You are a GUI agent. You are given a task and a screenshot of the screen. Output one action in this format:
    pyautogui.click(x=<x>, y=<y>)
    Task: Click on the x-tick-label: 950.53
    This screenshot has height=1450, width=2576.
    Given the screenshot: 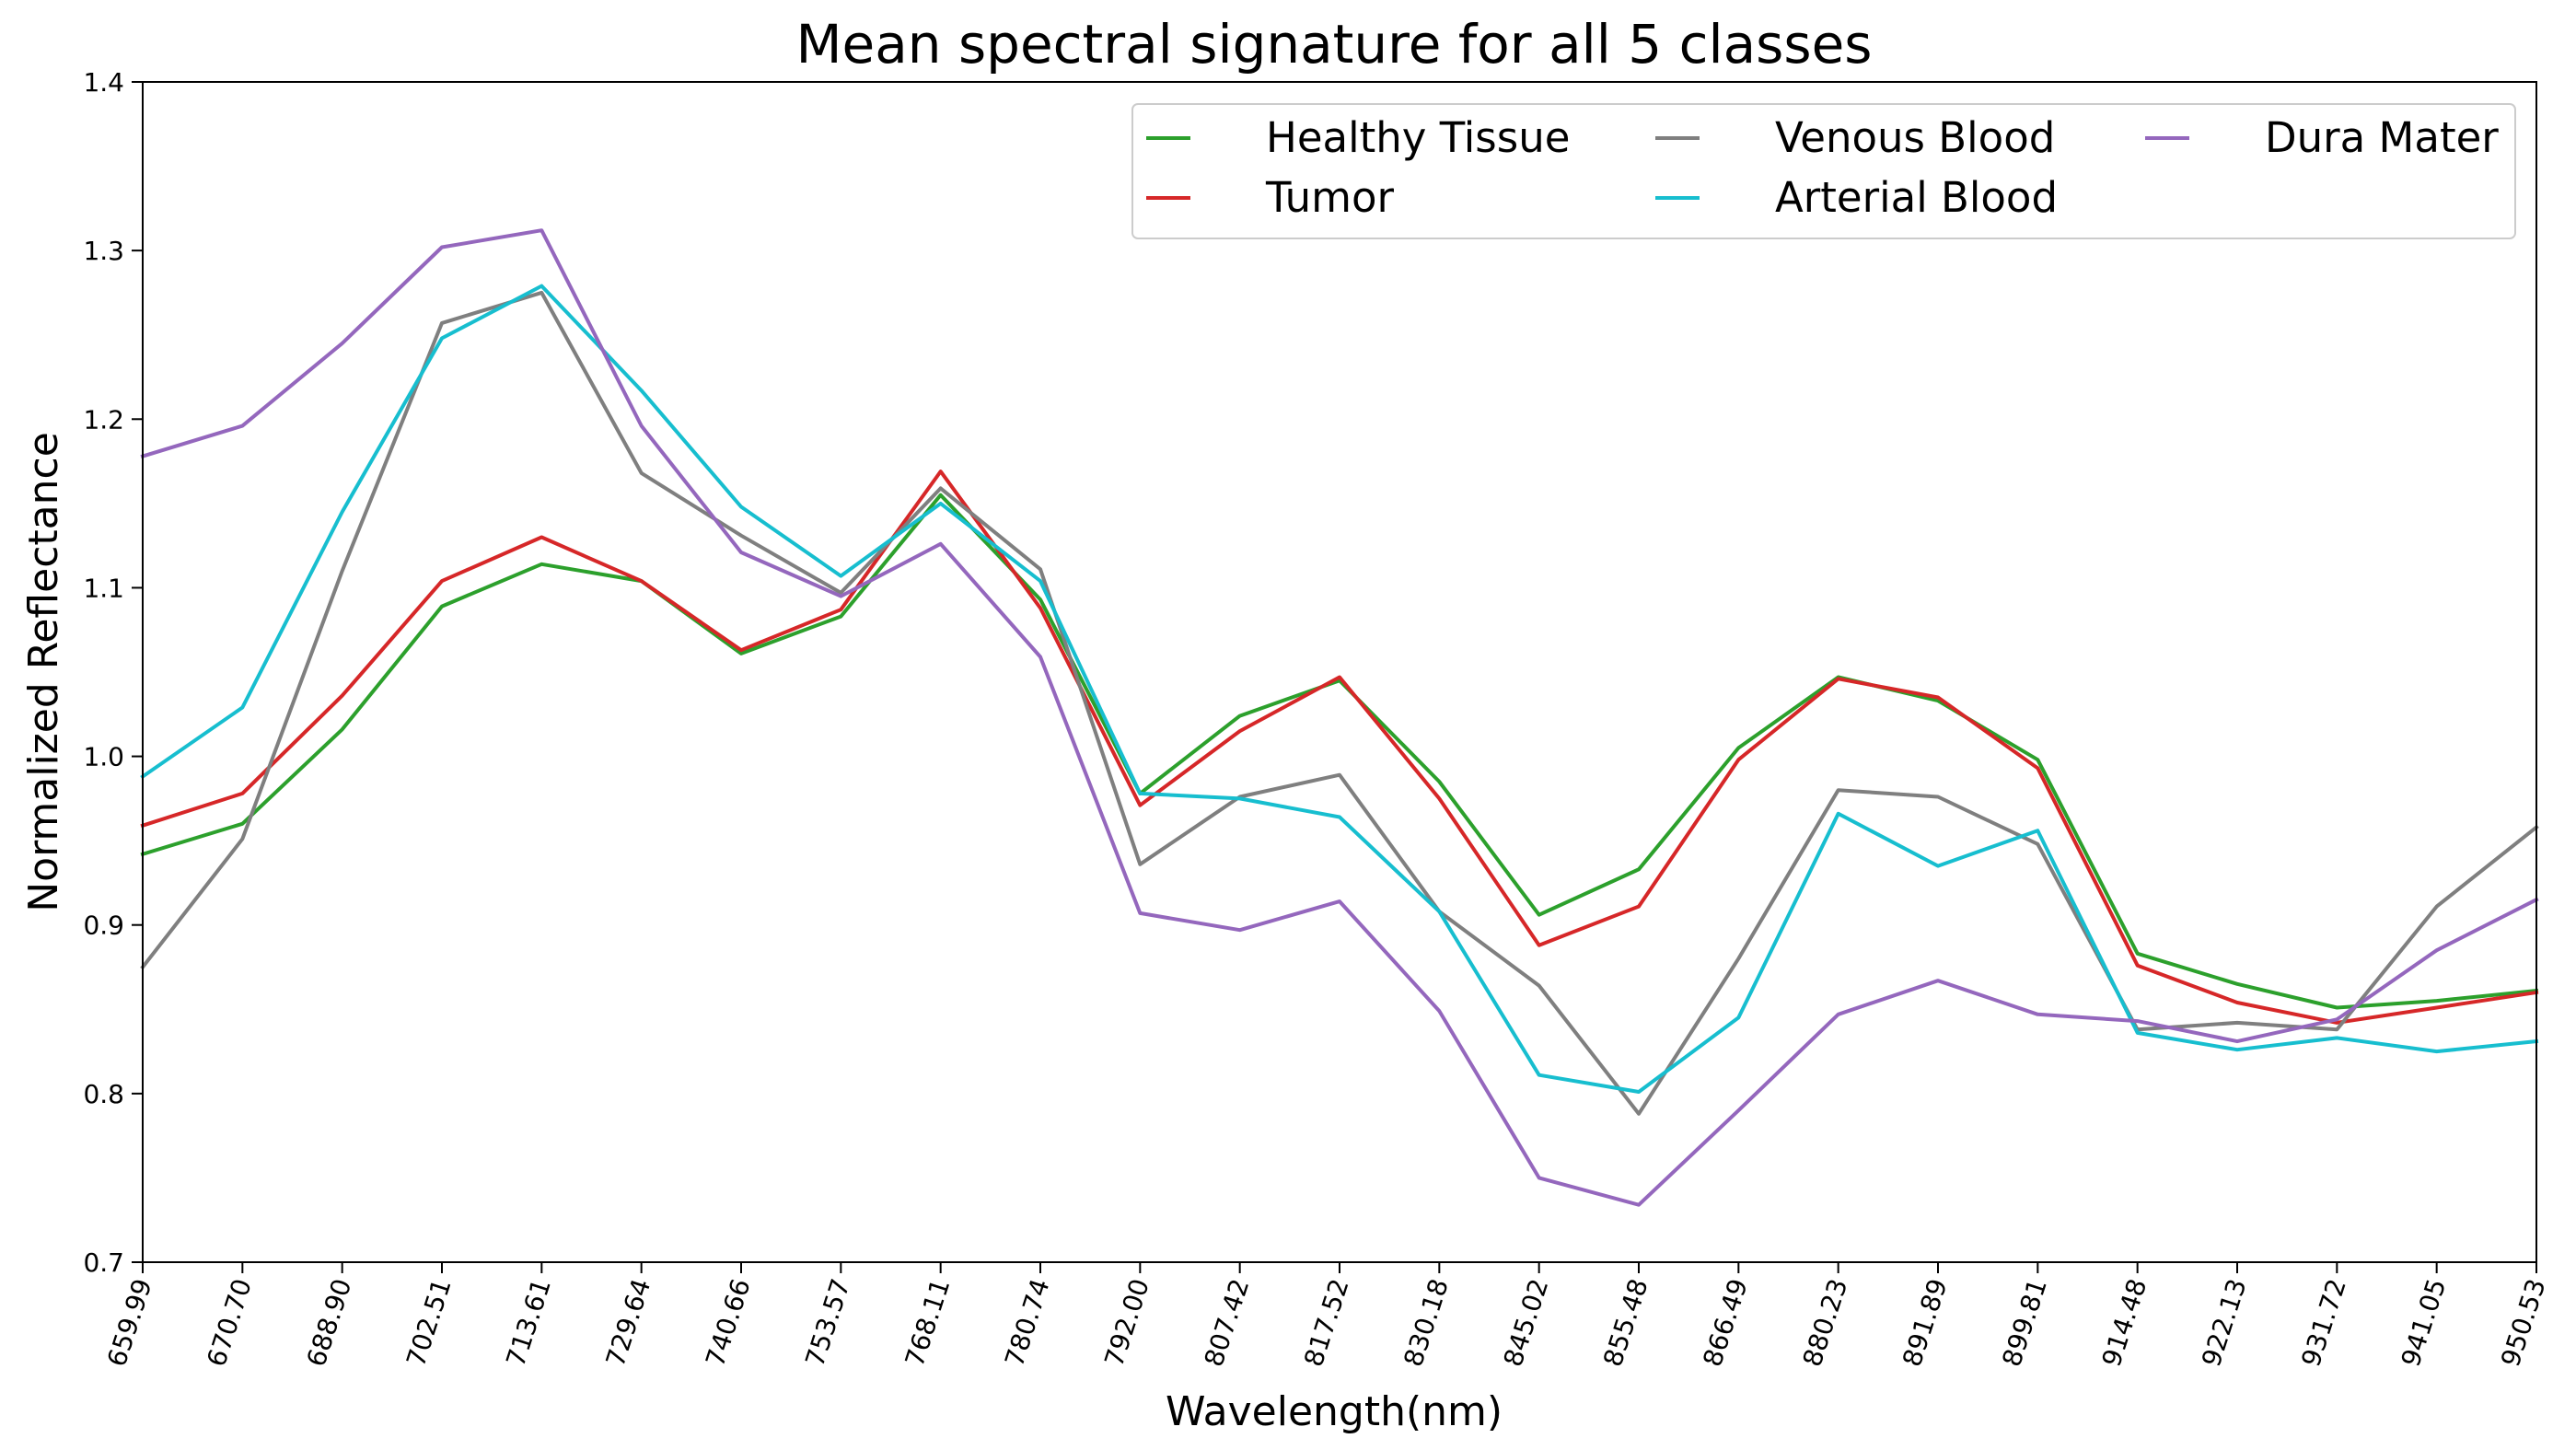 What is the action you would take?
    pyautogui.click(x=2523, y=1322)
    